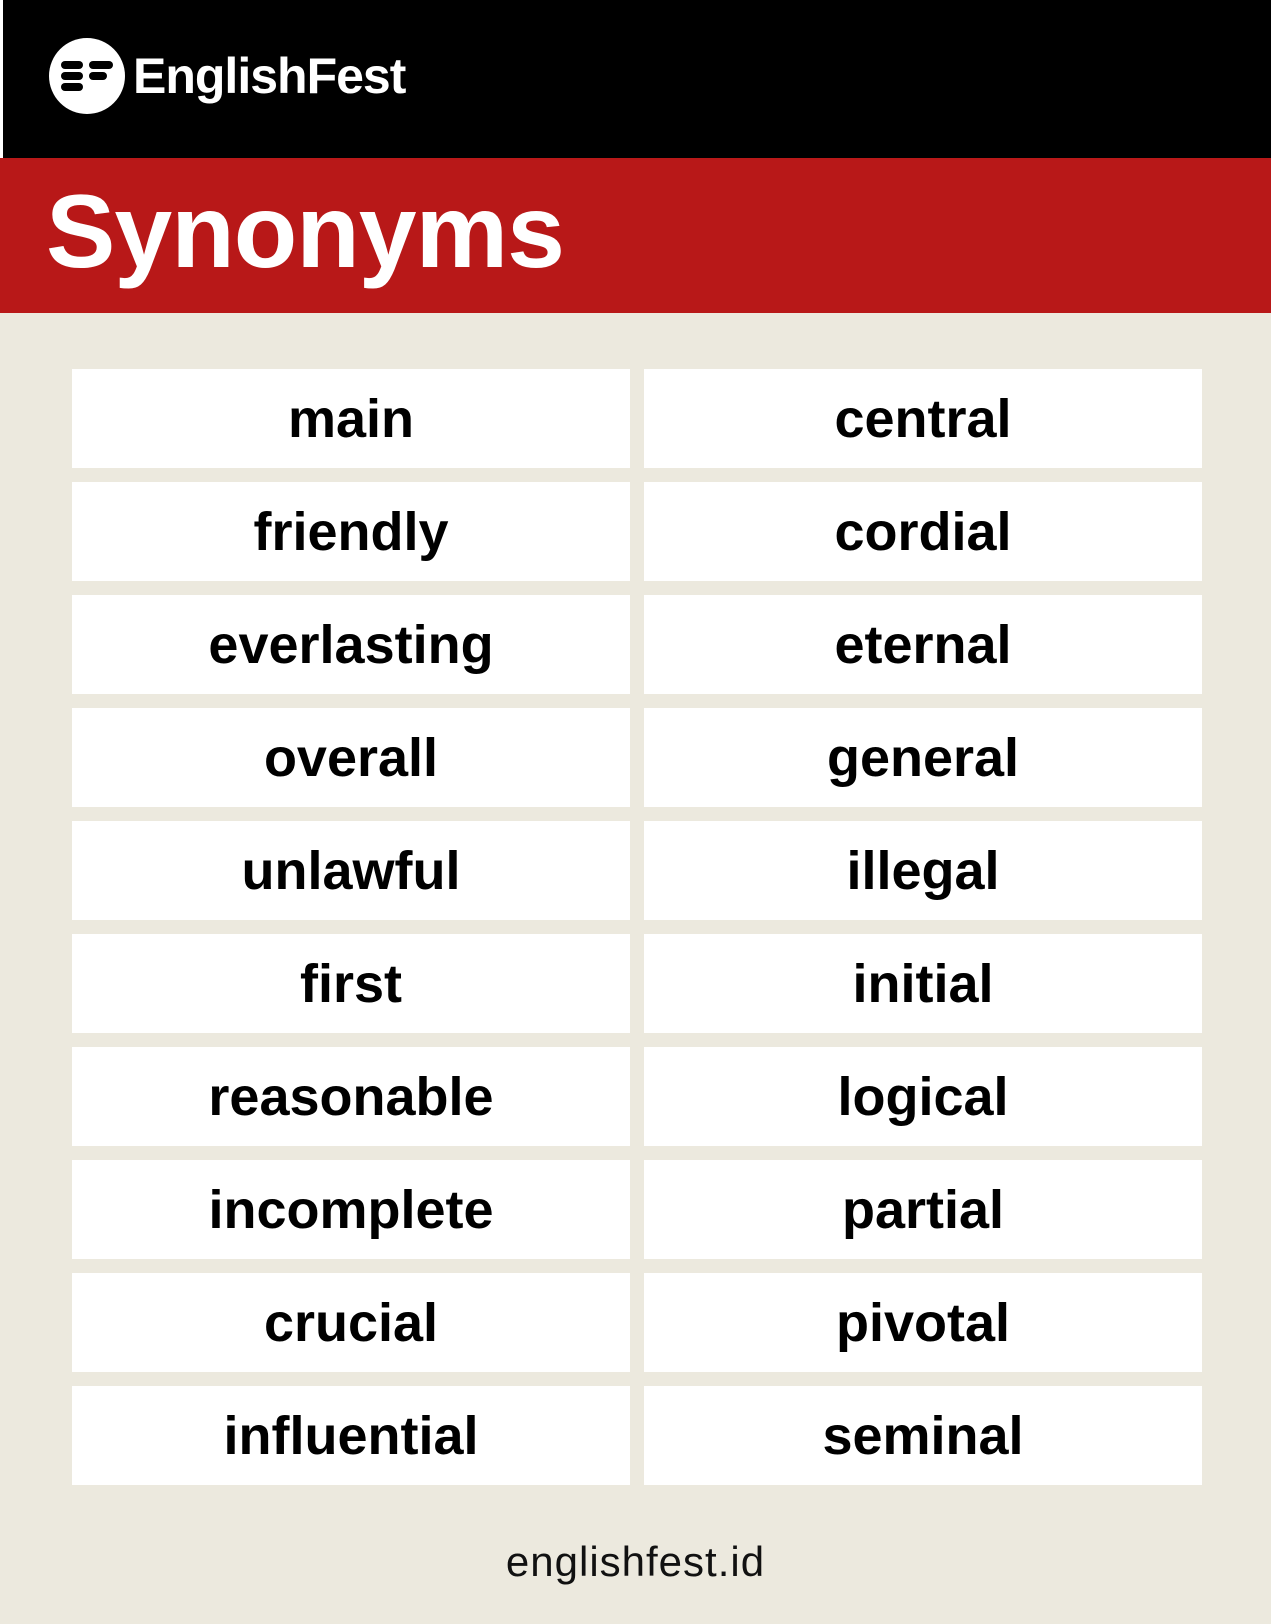 This screenshot has height=1624, width=1271. Describe the element at coordinates (635, 235) in the screenshot. I see `title-banner: Synonyms` at that location.